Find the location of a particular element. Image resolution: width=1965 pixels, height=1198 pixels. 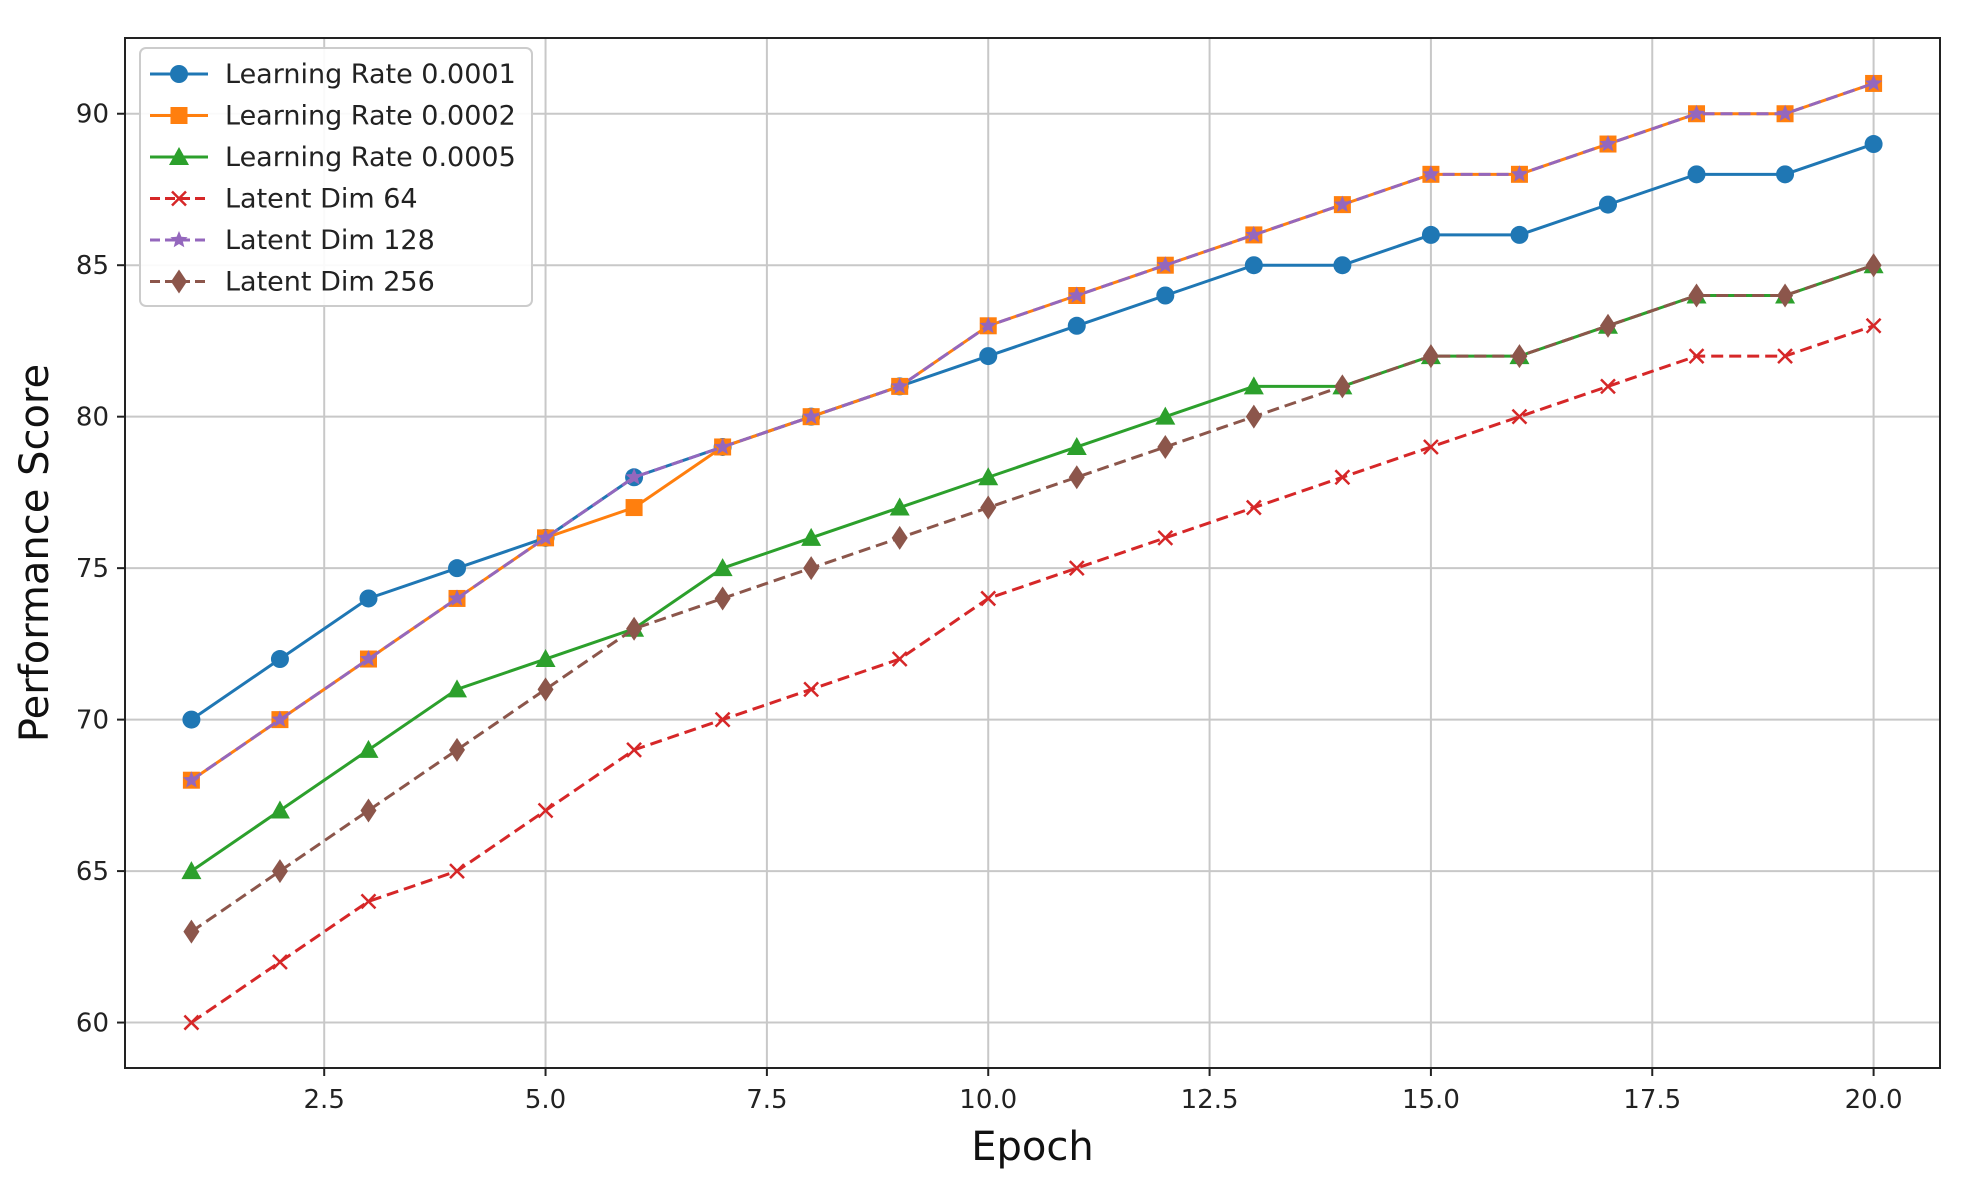

legend-label: Learning Rate 0.0002 is located at coordinates (370, 116).